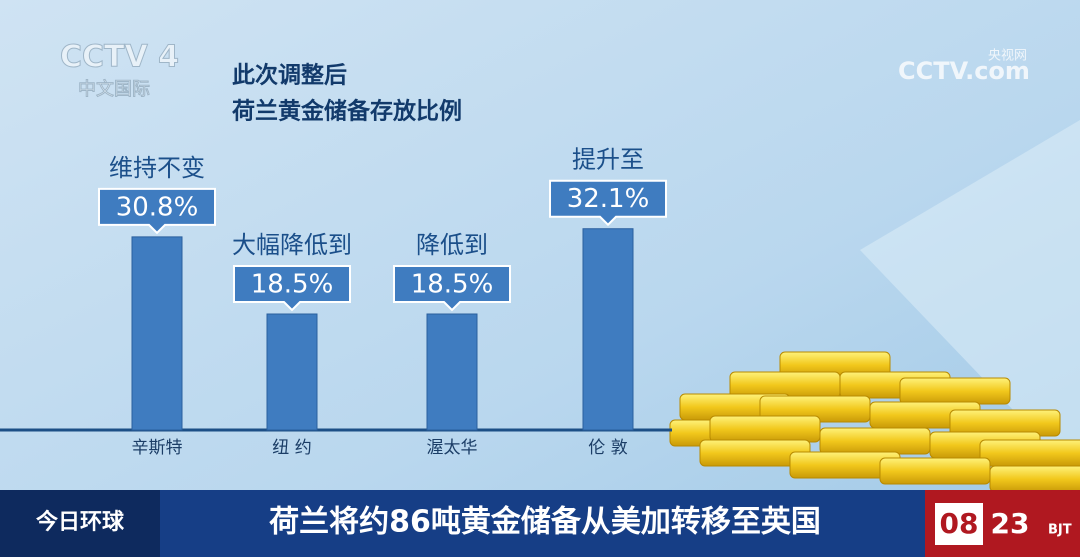 Image resolution: width=1080 pixels, height=557 pixels. I want to click on annotation: 维持不变, so click(157, 168).